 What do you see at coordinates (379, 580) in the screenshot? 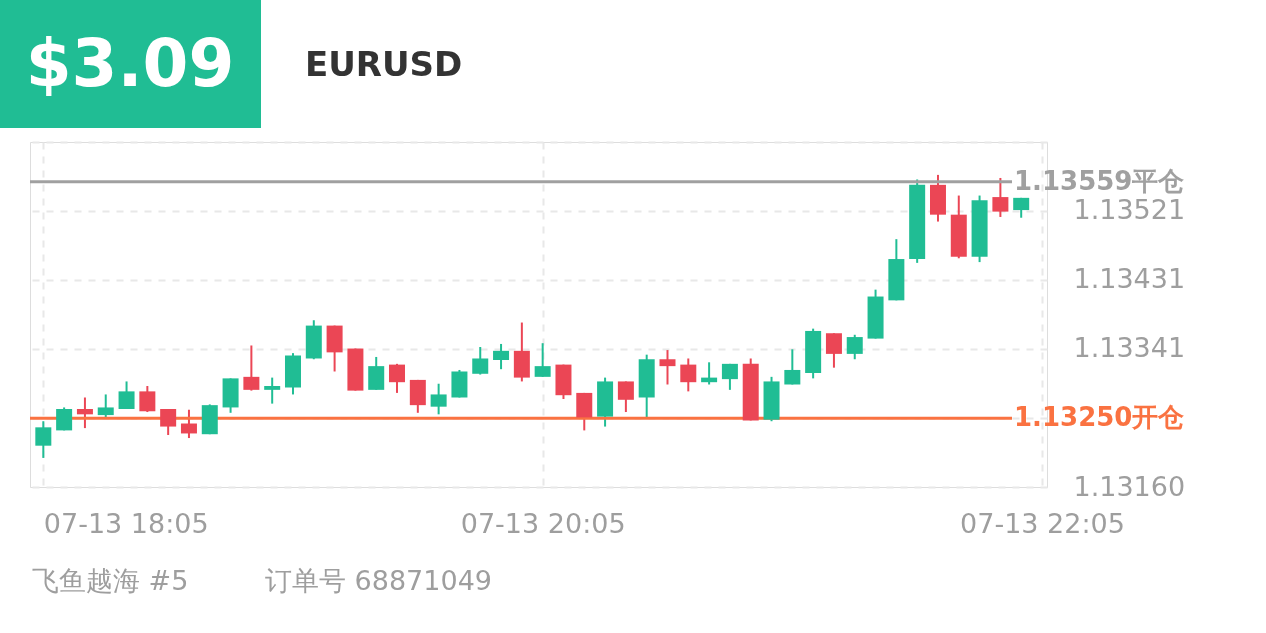
I see `text: 订单号 68871049` at bounding box center [379, 580].